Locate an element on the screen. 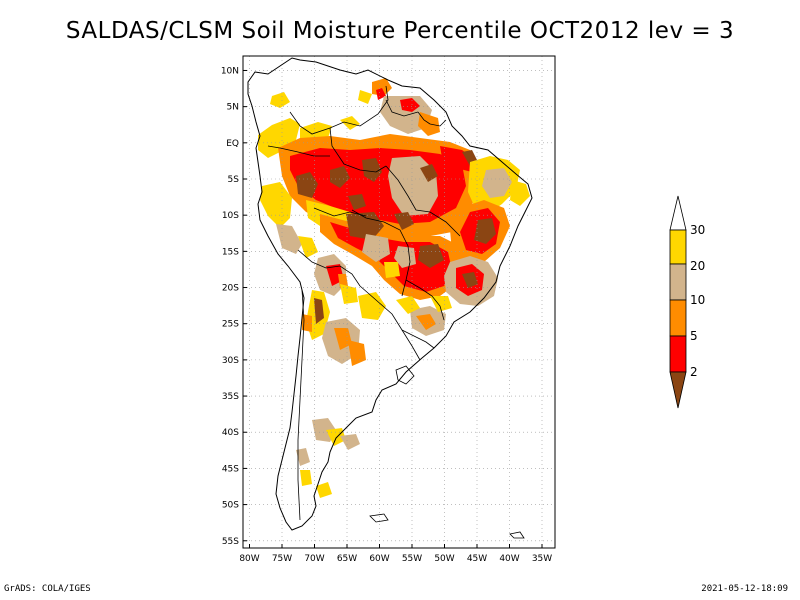 This screenshot has width=800, height=600. lon-tick-label: 50W is located at coordinates (444, 559).